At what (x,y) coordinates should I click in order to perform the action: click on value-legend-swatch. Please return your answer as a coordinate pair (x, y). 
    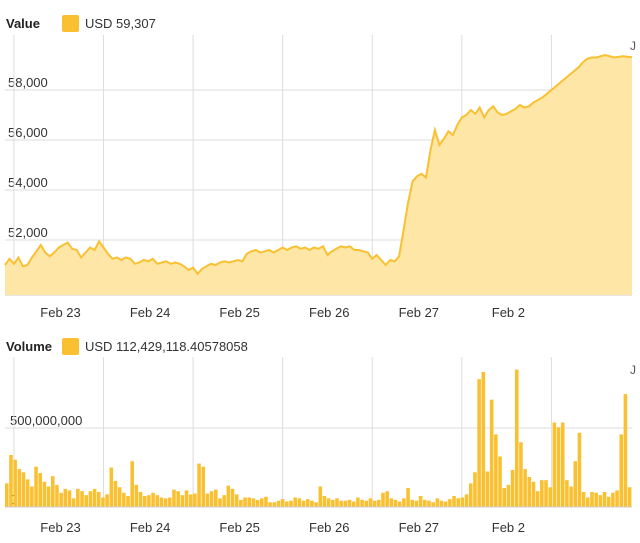
    Looking at the image, I should click on (70, 23).